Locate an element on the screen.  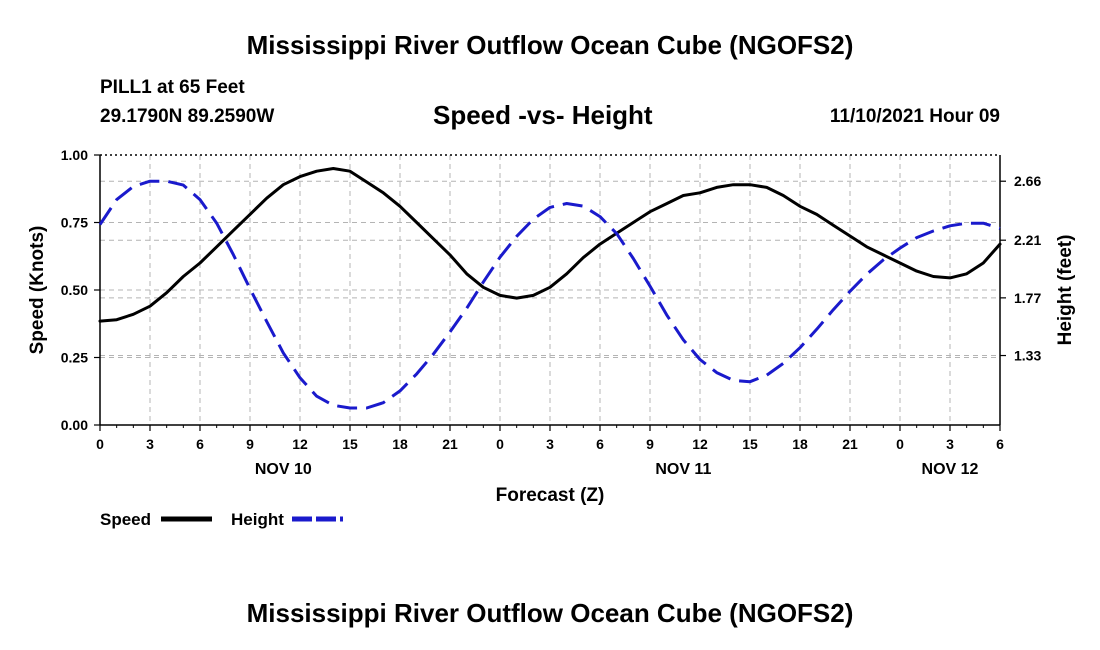
y-tick-label: 0.25 is located at coordinates (74, 358).